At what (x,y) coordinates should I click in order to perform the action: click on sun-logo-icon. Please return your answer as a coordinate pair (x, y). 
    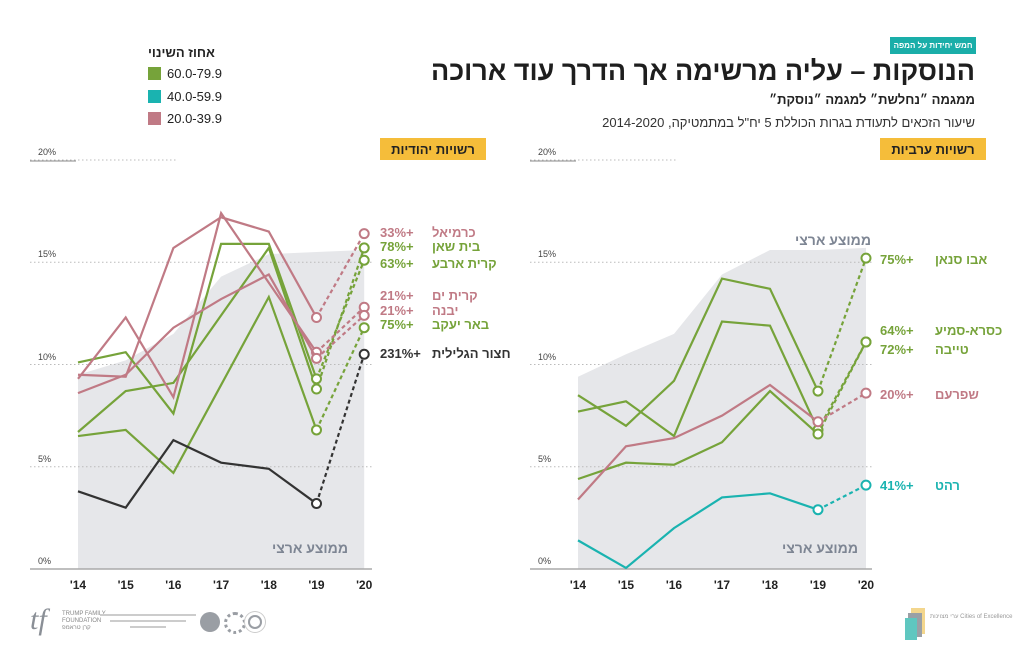
    Looking at the image, I should click on (255, 622).